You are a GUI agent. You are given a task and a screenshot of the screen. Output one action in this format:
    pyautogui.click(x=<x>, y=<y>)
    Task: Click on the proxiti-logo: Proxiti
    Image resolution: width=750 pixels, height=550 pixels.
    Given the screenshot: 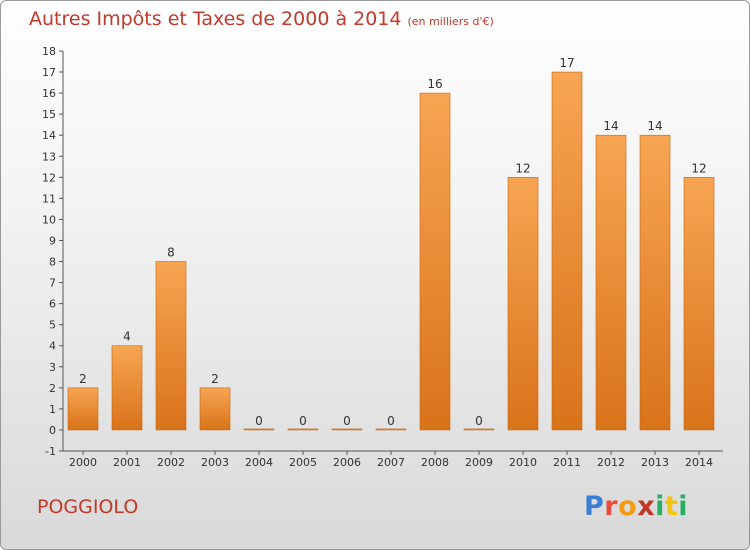 What is the action you would take?
    pyautogui.click(x=636, y=506)
    